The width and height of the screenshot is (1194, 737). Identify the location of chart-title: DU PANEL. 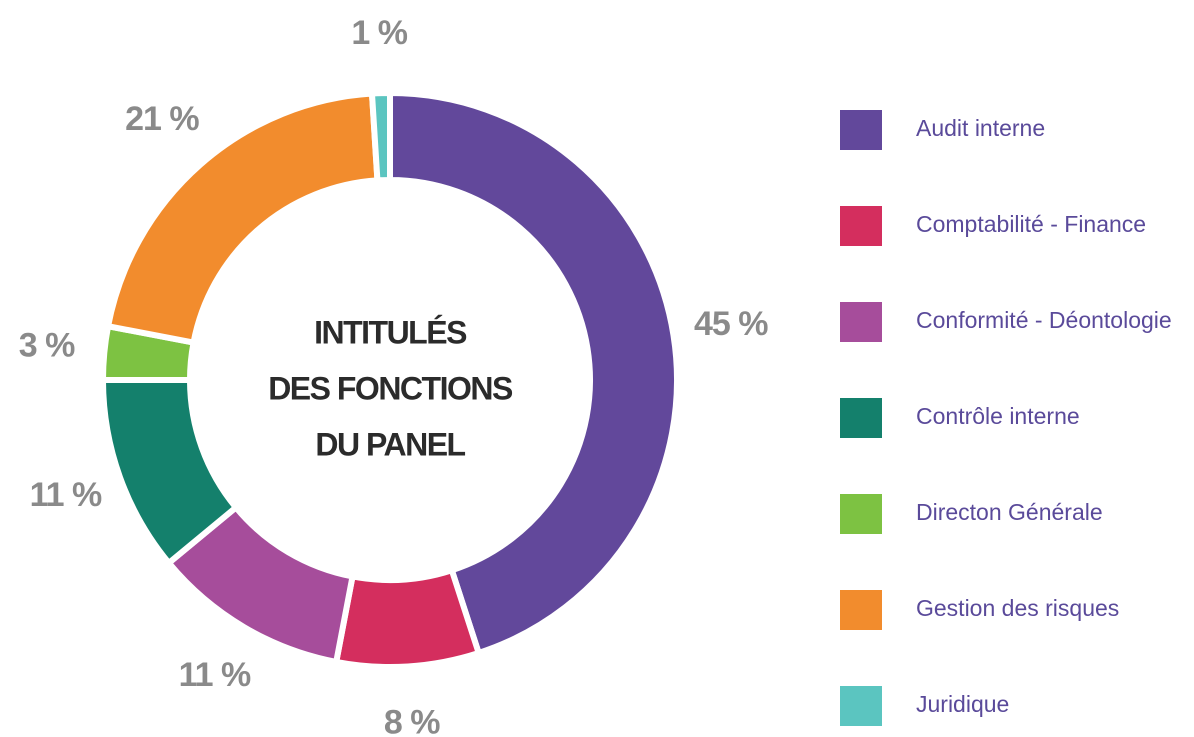
(390, 444).